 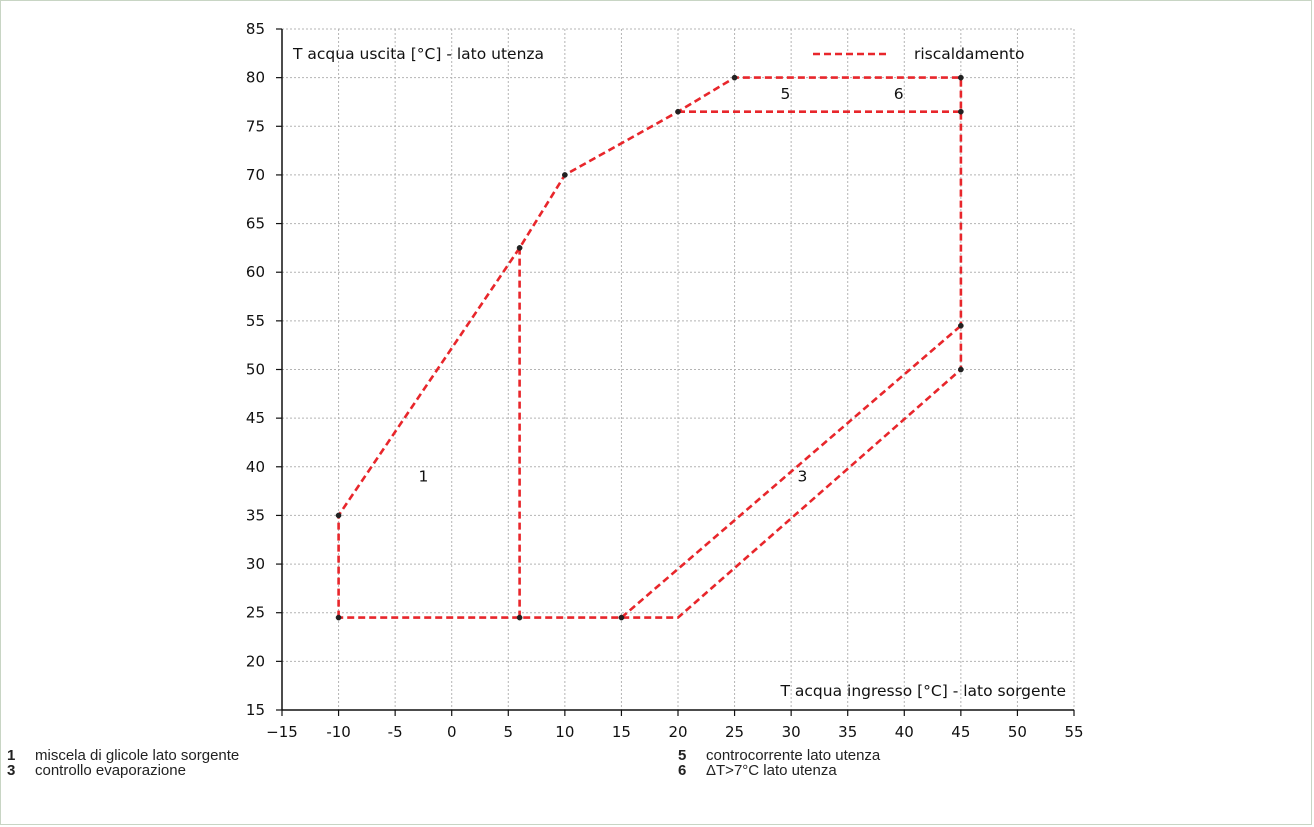 What do you see at coordinates (255, 613) in the screenshot?
I see `y-tick-label: 25` at bounding box center [255, 613].